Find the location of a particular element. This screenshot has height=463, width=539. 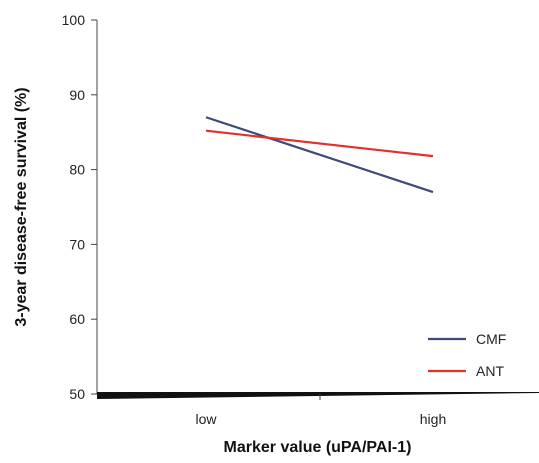

x-tick-label: low is located at coordinates (206, 419).